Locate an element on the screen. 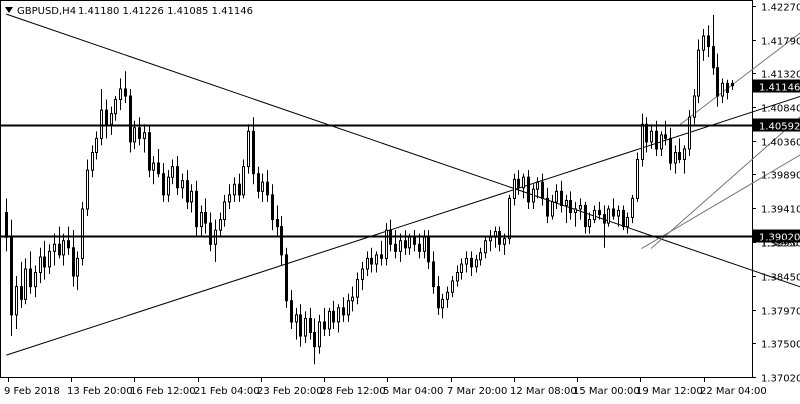  channel-middle-line is located at coordinates (725, 144).